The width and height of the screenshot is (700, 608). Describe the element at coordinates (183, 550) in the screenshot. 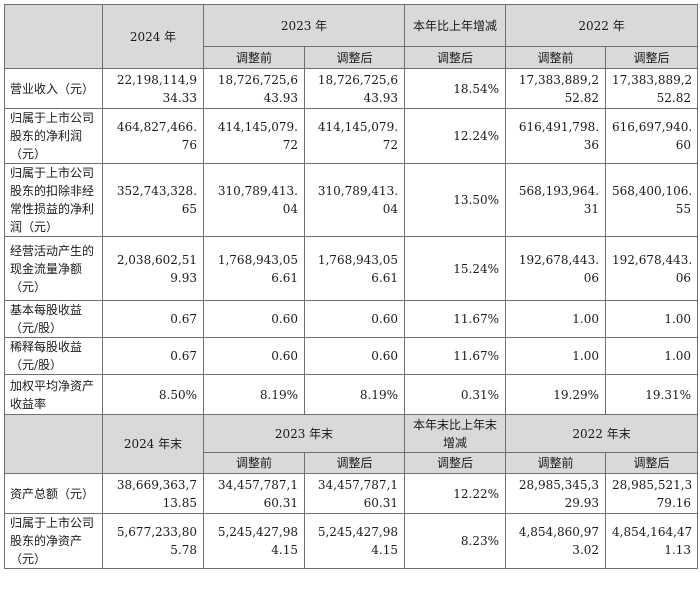

I see `value-cell-line: 5.78` at that location.